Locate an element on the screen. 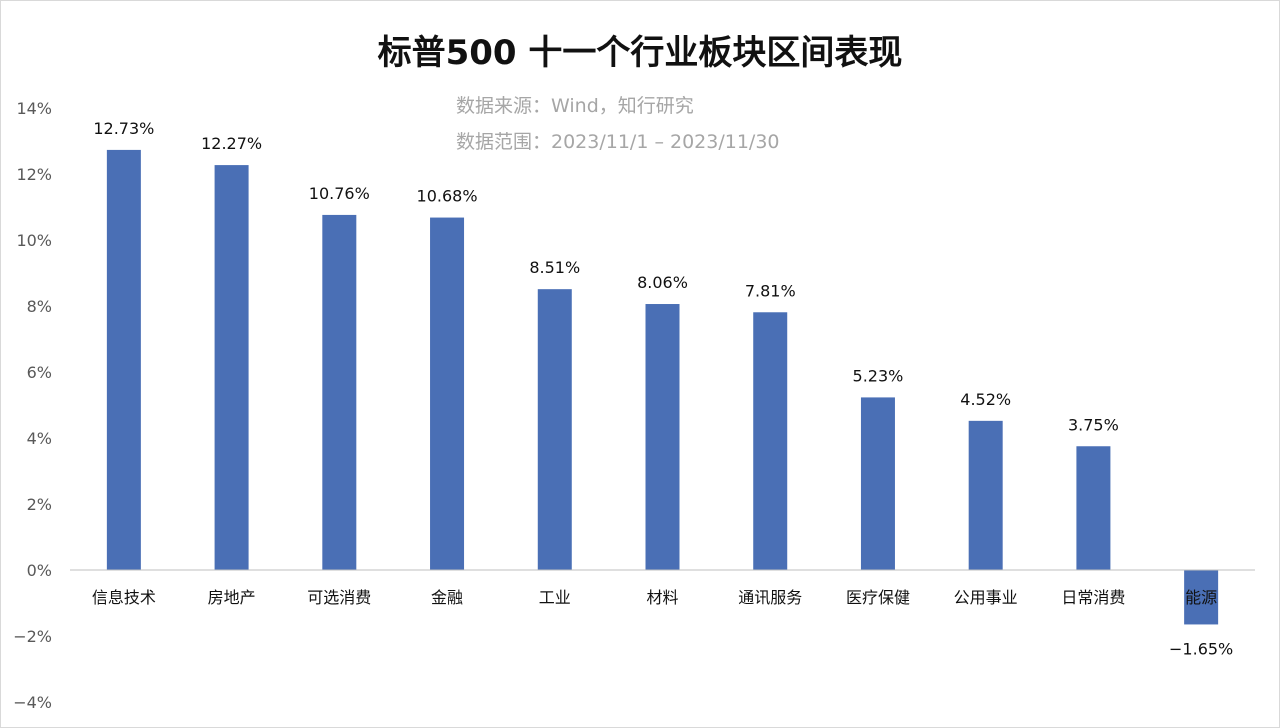  source-note: 数据来源：Wind，知行研究 is located at coordinates (575, 106).